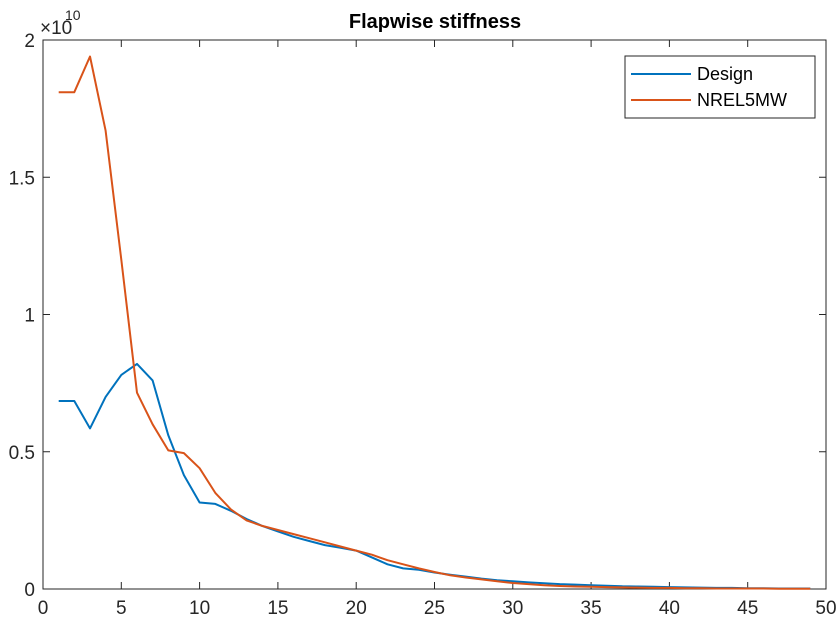 The width and height of the screenshot is (840, 630). Describe the element at coordinates (199, 608) in the screenshot. I see `x-tick-label: 10` at that location.